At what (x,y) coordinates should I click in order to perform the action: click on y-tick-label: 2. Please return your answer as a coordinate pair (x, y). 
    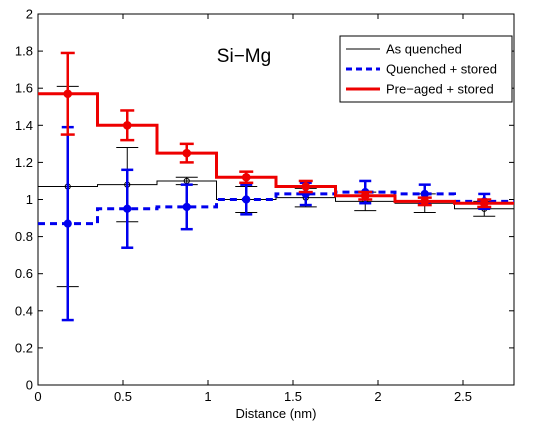
    Looking at the image, I should click on (29, 14).